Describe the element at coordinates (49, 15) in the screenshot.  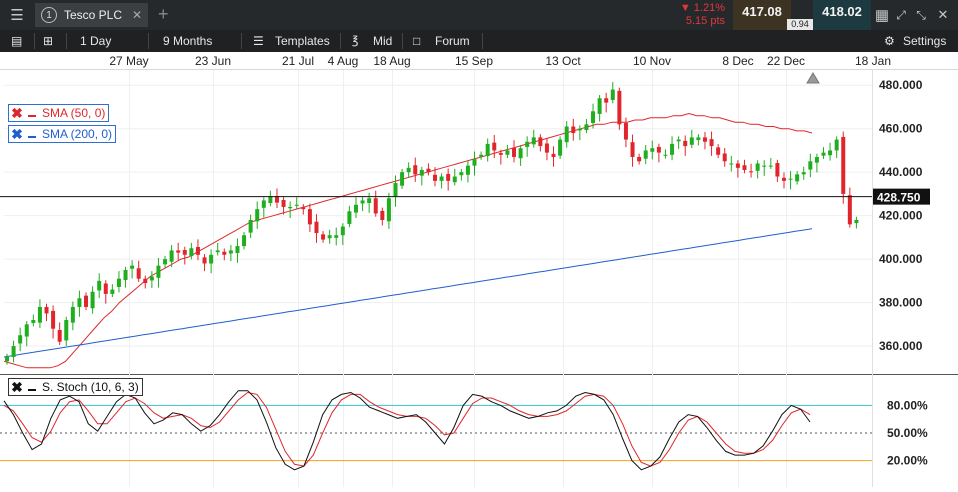
I see `tab-number-badge: 1` at that location.